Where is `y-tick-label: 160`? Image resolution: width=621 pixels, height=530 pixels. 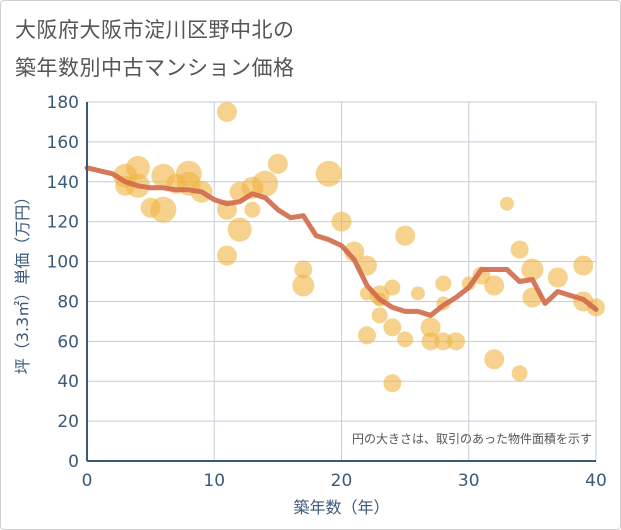 y-tick-label: 160 is located at coordinates (63, 143).